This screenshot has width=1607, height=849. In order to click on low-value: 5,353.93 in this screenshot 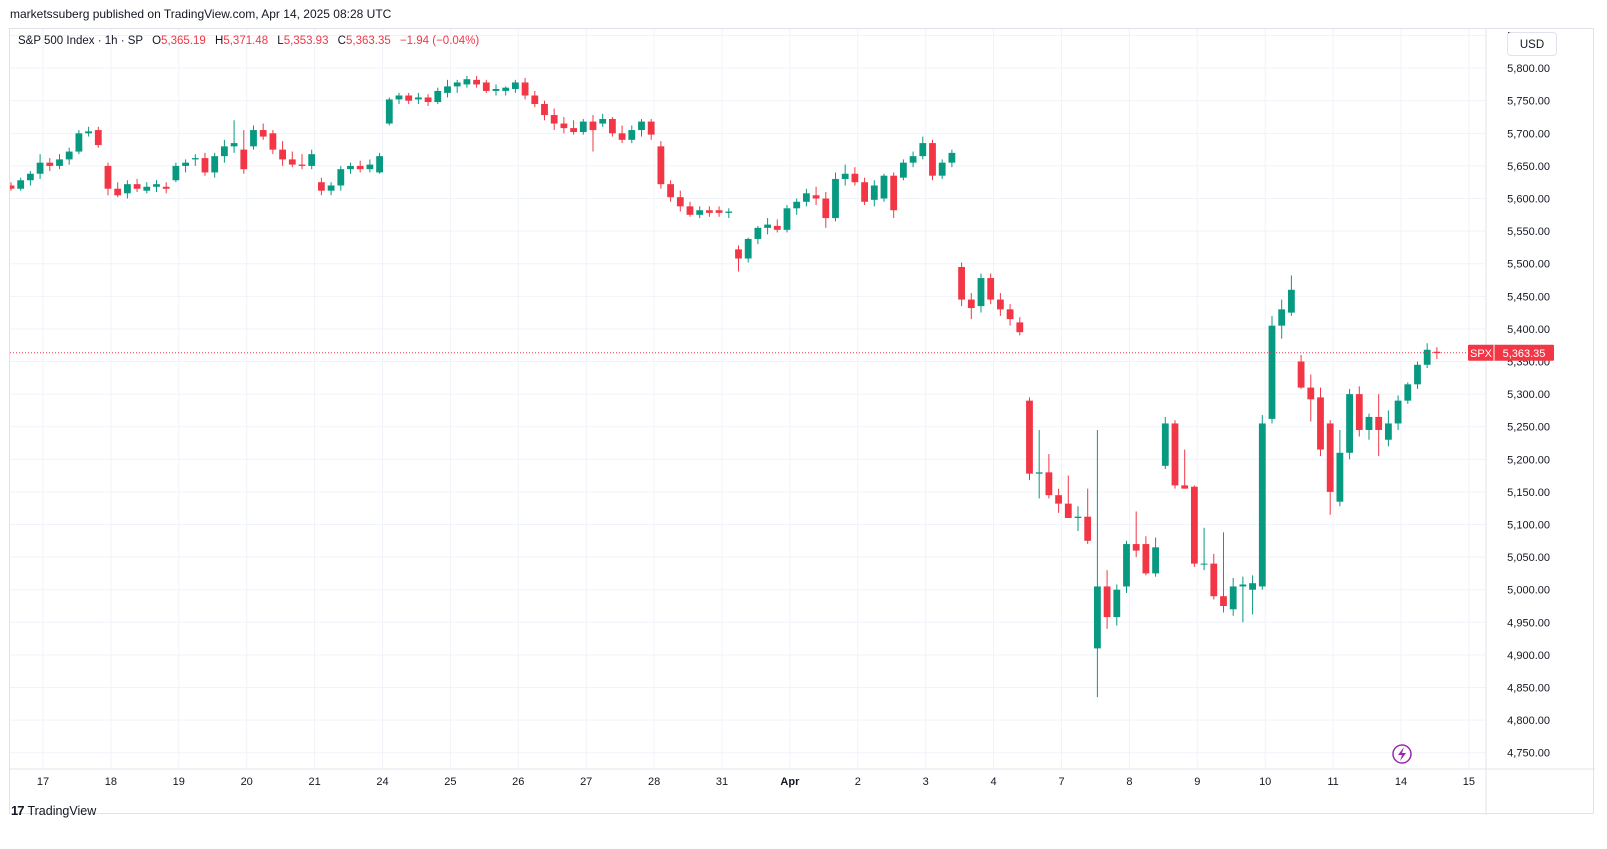, I will do `click(306, 41)`.